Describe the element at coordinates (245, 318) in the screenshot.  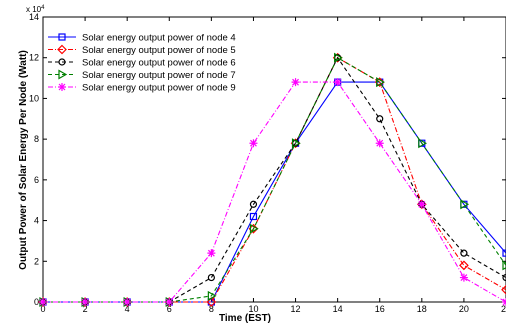
I see `x-axis-label: Time (EST)` at that location.